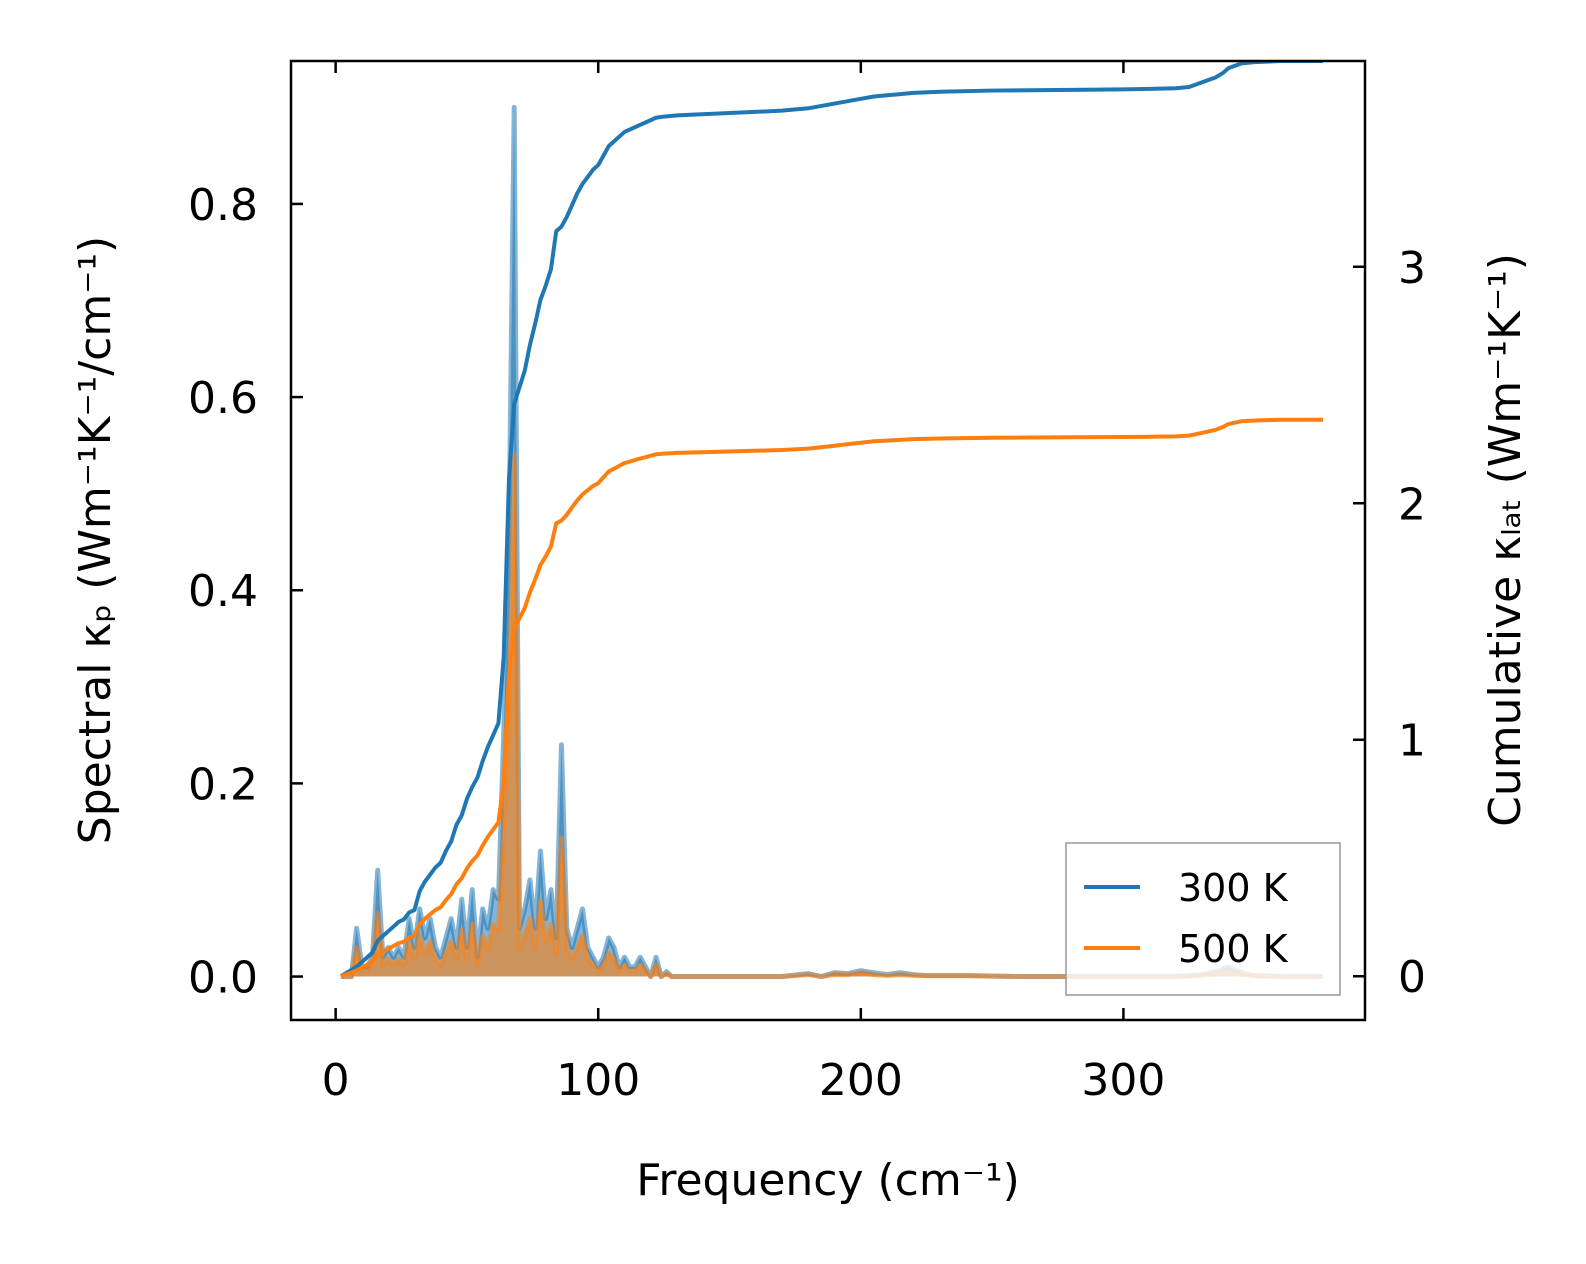  I want to click on y-left-tick-label: 0.0, so click(223, 978).